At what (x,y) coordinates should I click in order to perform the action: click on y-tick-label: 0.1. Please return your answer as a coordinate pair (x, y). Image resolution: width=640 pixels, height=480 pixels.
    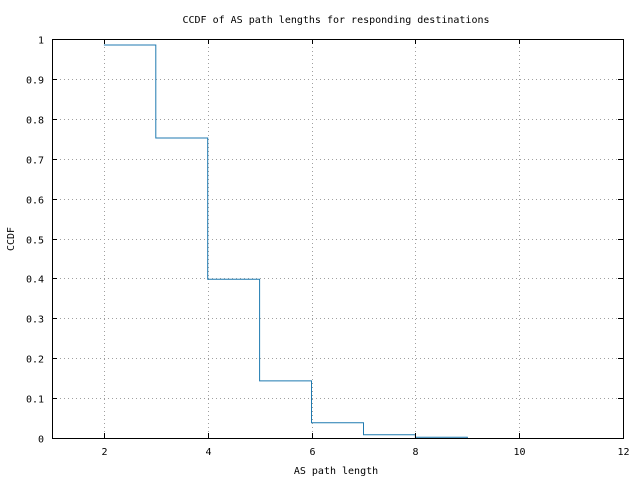
    Looking at the image, I should click on (35, 400).